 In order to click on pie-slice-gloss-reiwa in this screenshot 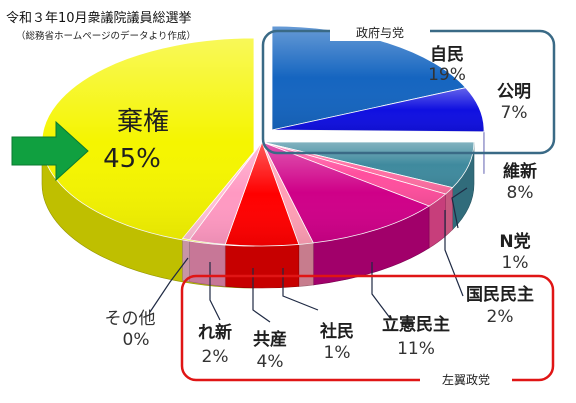, I will do `click(225, 193)`.